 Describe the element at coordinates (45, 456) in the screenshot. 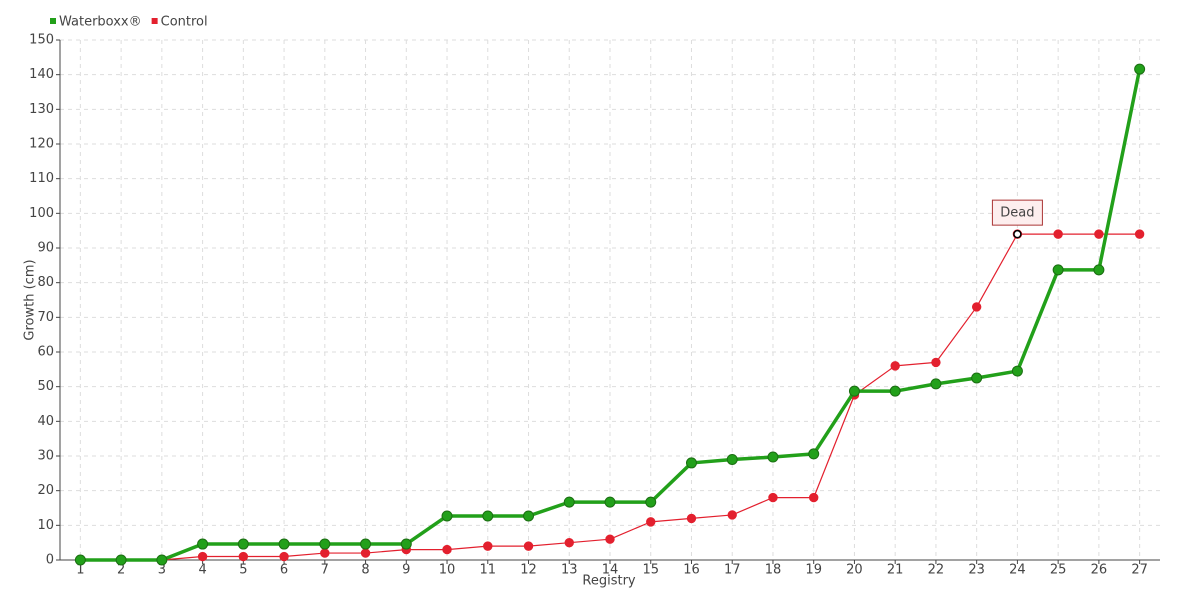

I see `y-tick-label: 30` at that location.